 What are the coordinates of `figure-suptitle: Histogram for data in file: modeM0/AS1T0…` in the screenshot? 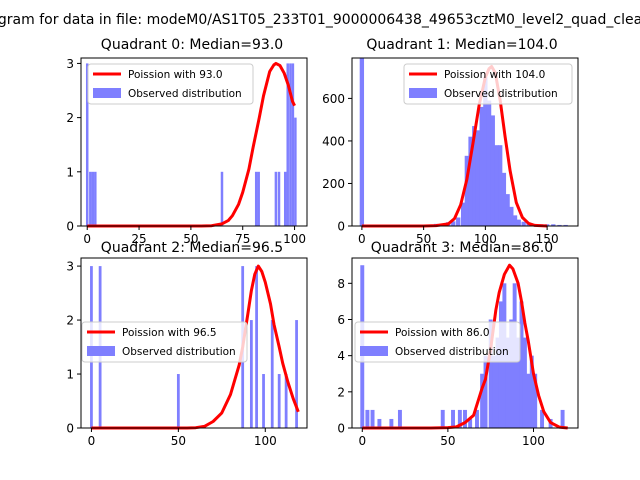 It's located at (320, 20).